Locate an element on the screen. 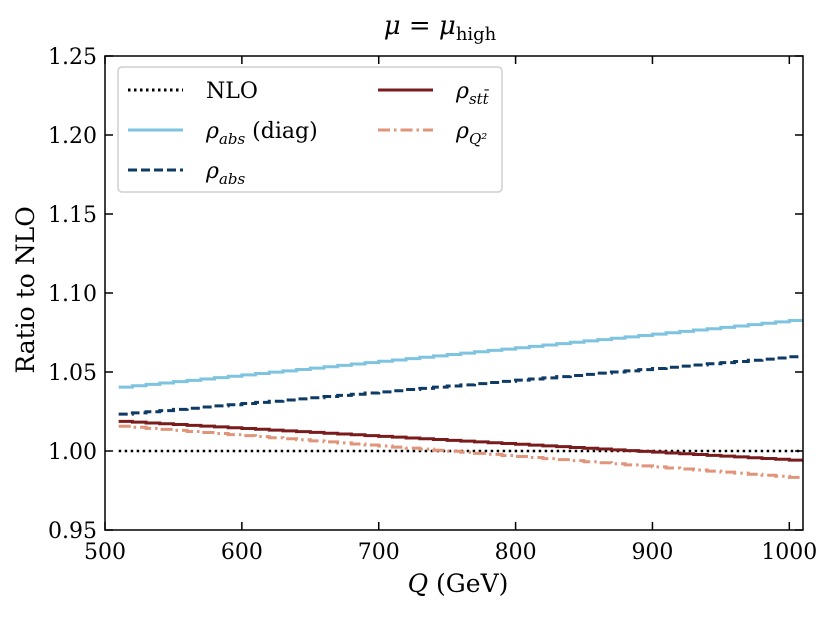 The image size is (830, 617). x-tick-label: 800 is located at coordinates (516, 552).